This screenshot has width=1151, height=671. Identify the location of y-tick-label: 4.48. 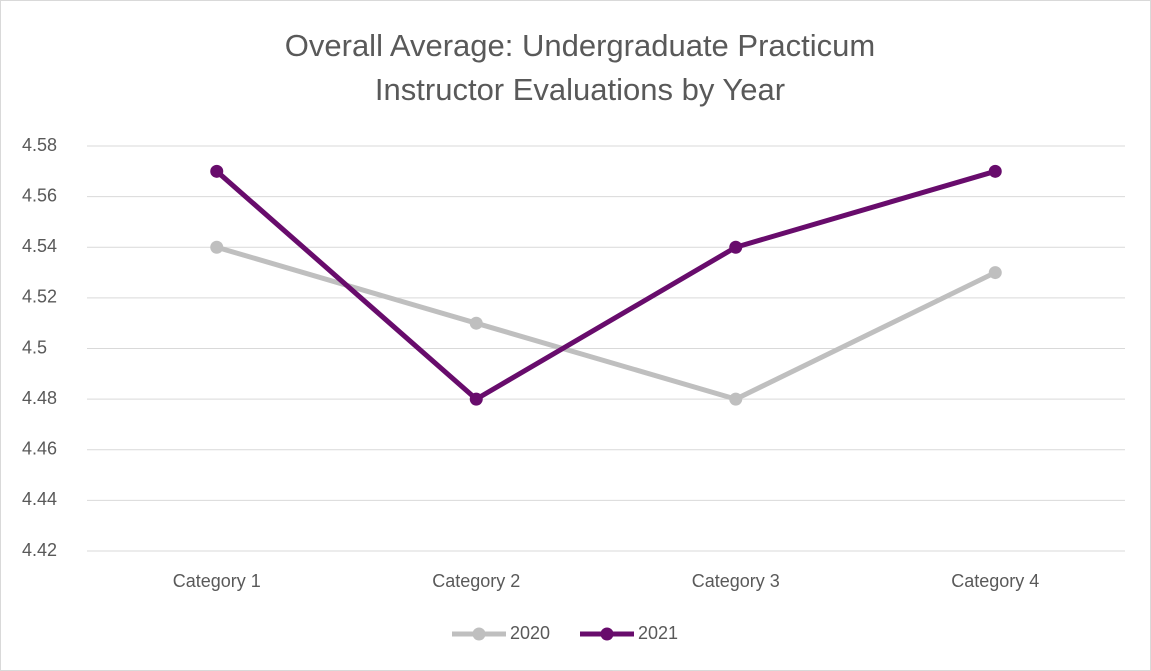
(39, 398).